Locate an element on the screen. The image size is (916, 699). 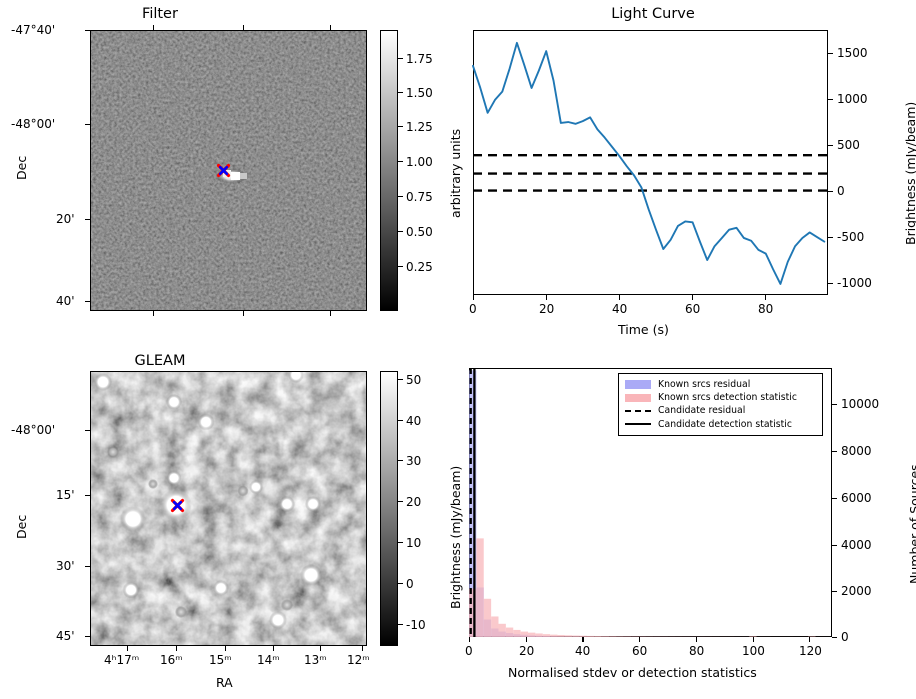
legend-row-2: Candidate residual is located at coordinates (720, 410).